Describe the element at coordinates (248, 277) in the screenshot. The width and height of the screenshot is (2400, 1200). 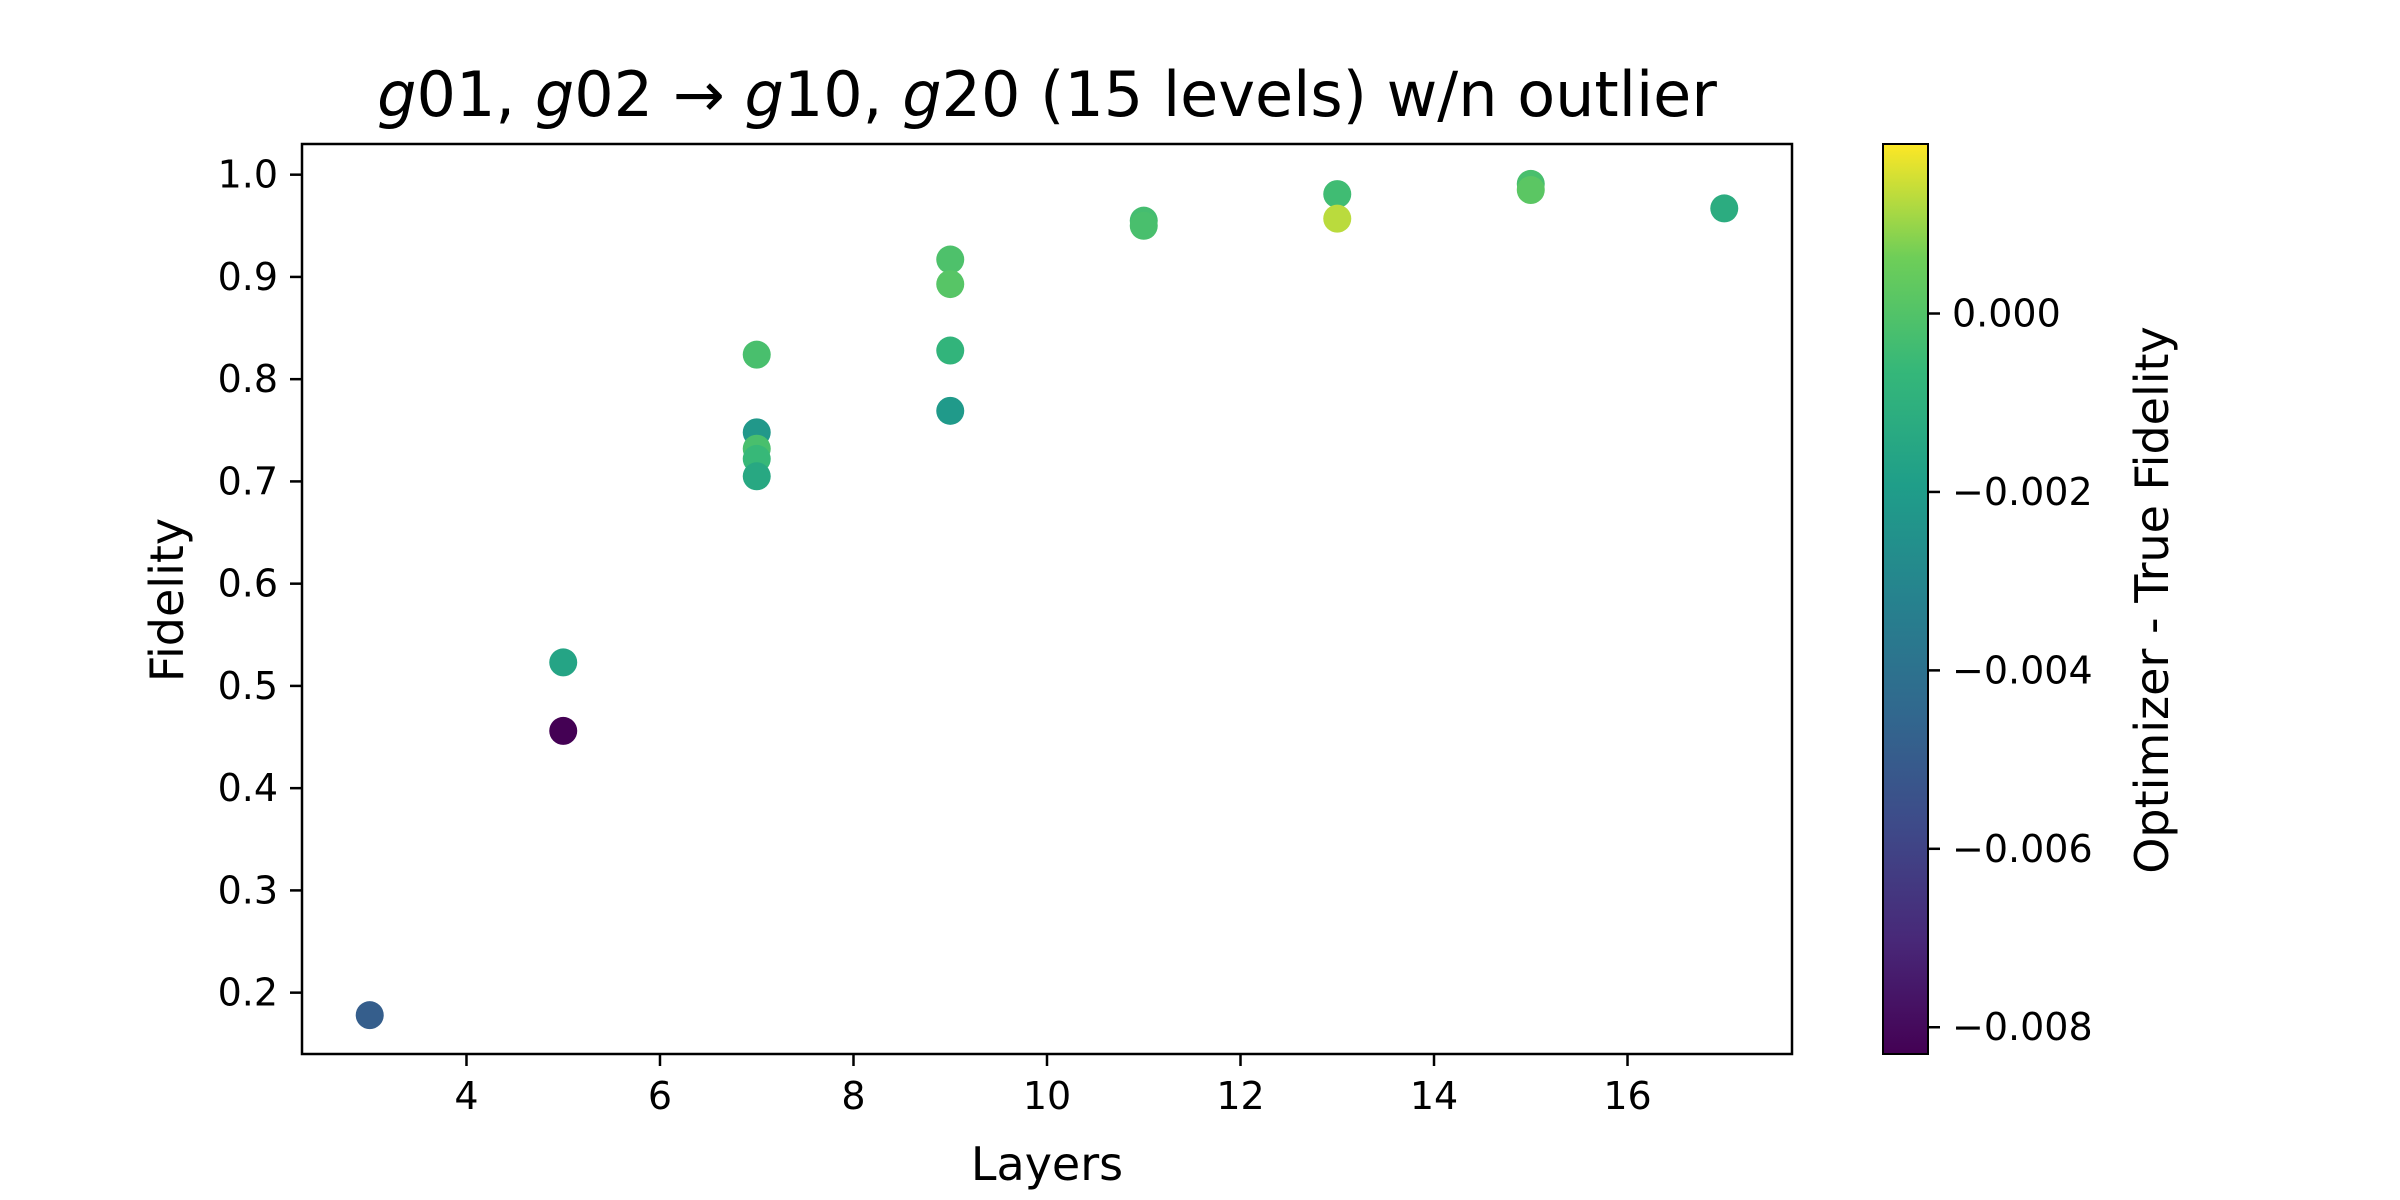
I see `y-tick-label: 0.9` at that location.